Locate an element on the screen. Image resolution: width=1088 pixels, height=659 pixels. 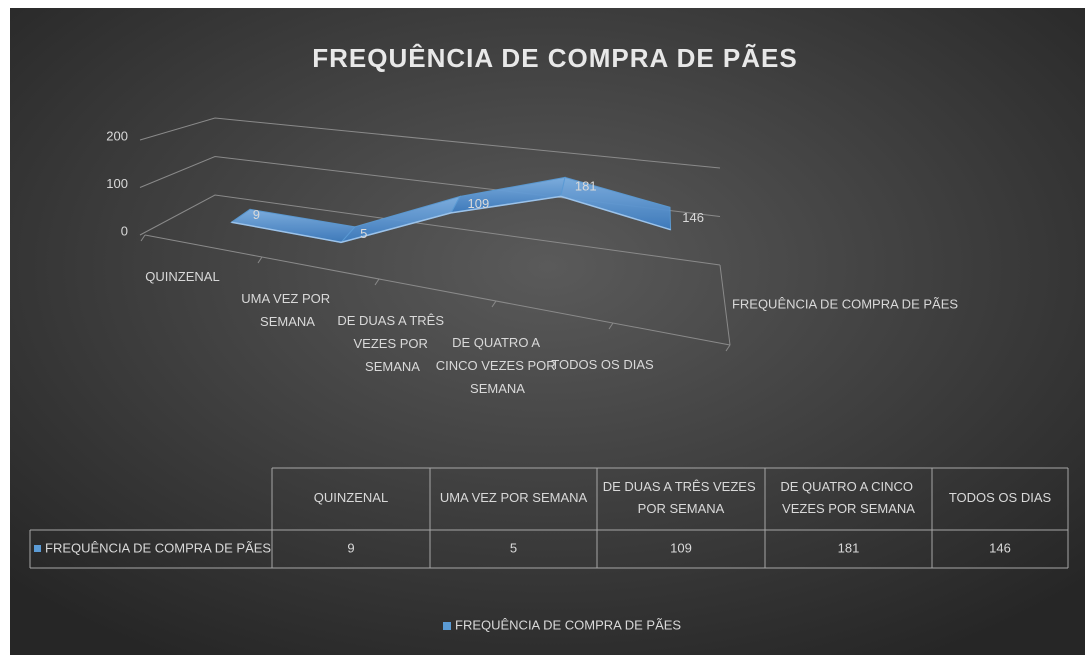
depth-axis-label: FREQUÊNCIA DE COMPRA DE PÃES is located at coordinates (845, 303).